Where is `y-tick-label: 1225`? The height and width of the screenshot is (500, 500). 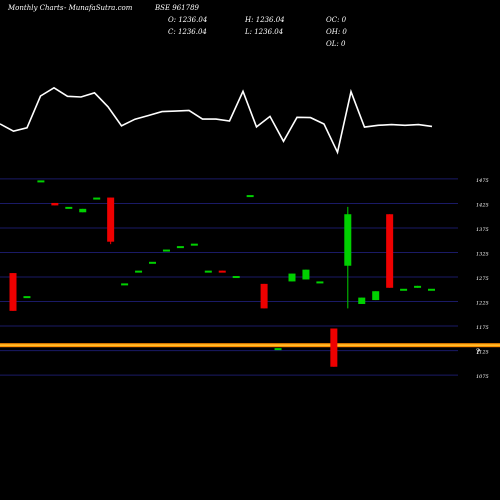
y-tick-label: 1225 is located at coordinates (482, 304).